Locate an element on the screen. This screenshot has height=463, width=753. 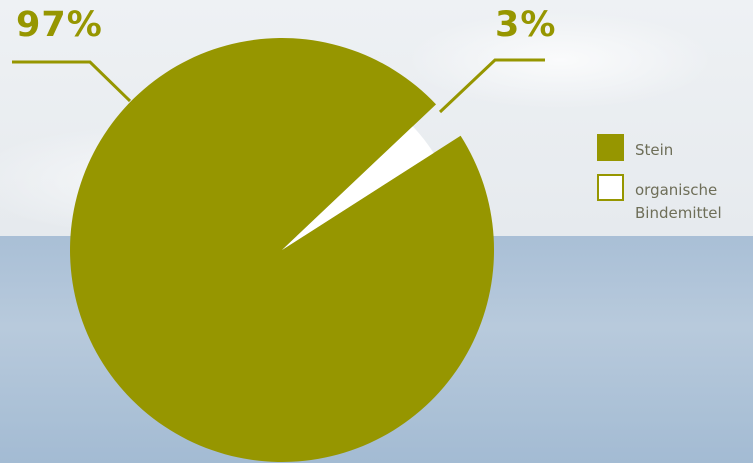
slice-label-stone: 97% is located at coordinates (59, 25).